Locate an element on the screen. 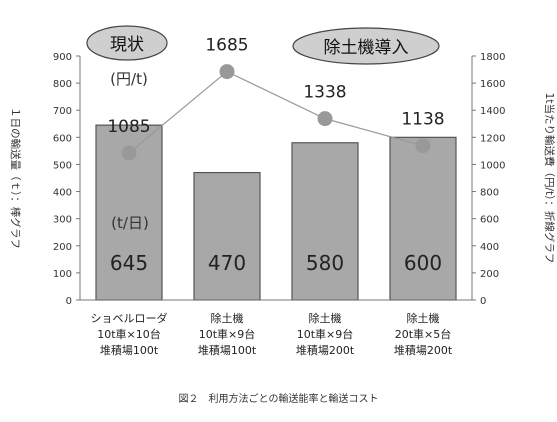 This screenshot has height=422, width=557. y2-tick-label-8: 1600 is located at coordinates (492, 84).